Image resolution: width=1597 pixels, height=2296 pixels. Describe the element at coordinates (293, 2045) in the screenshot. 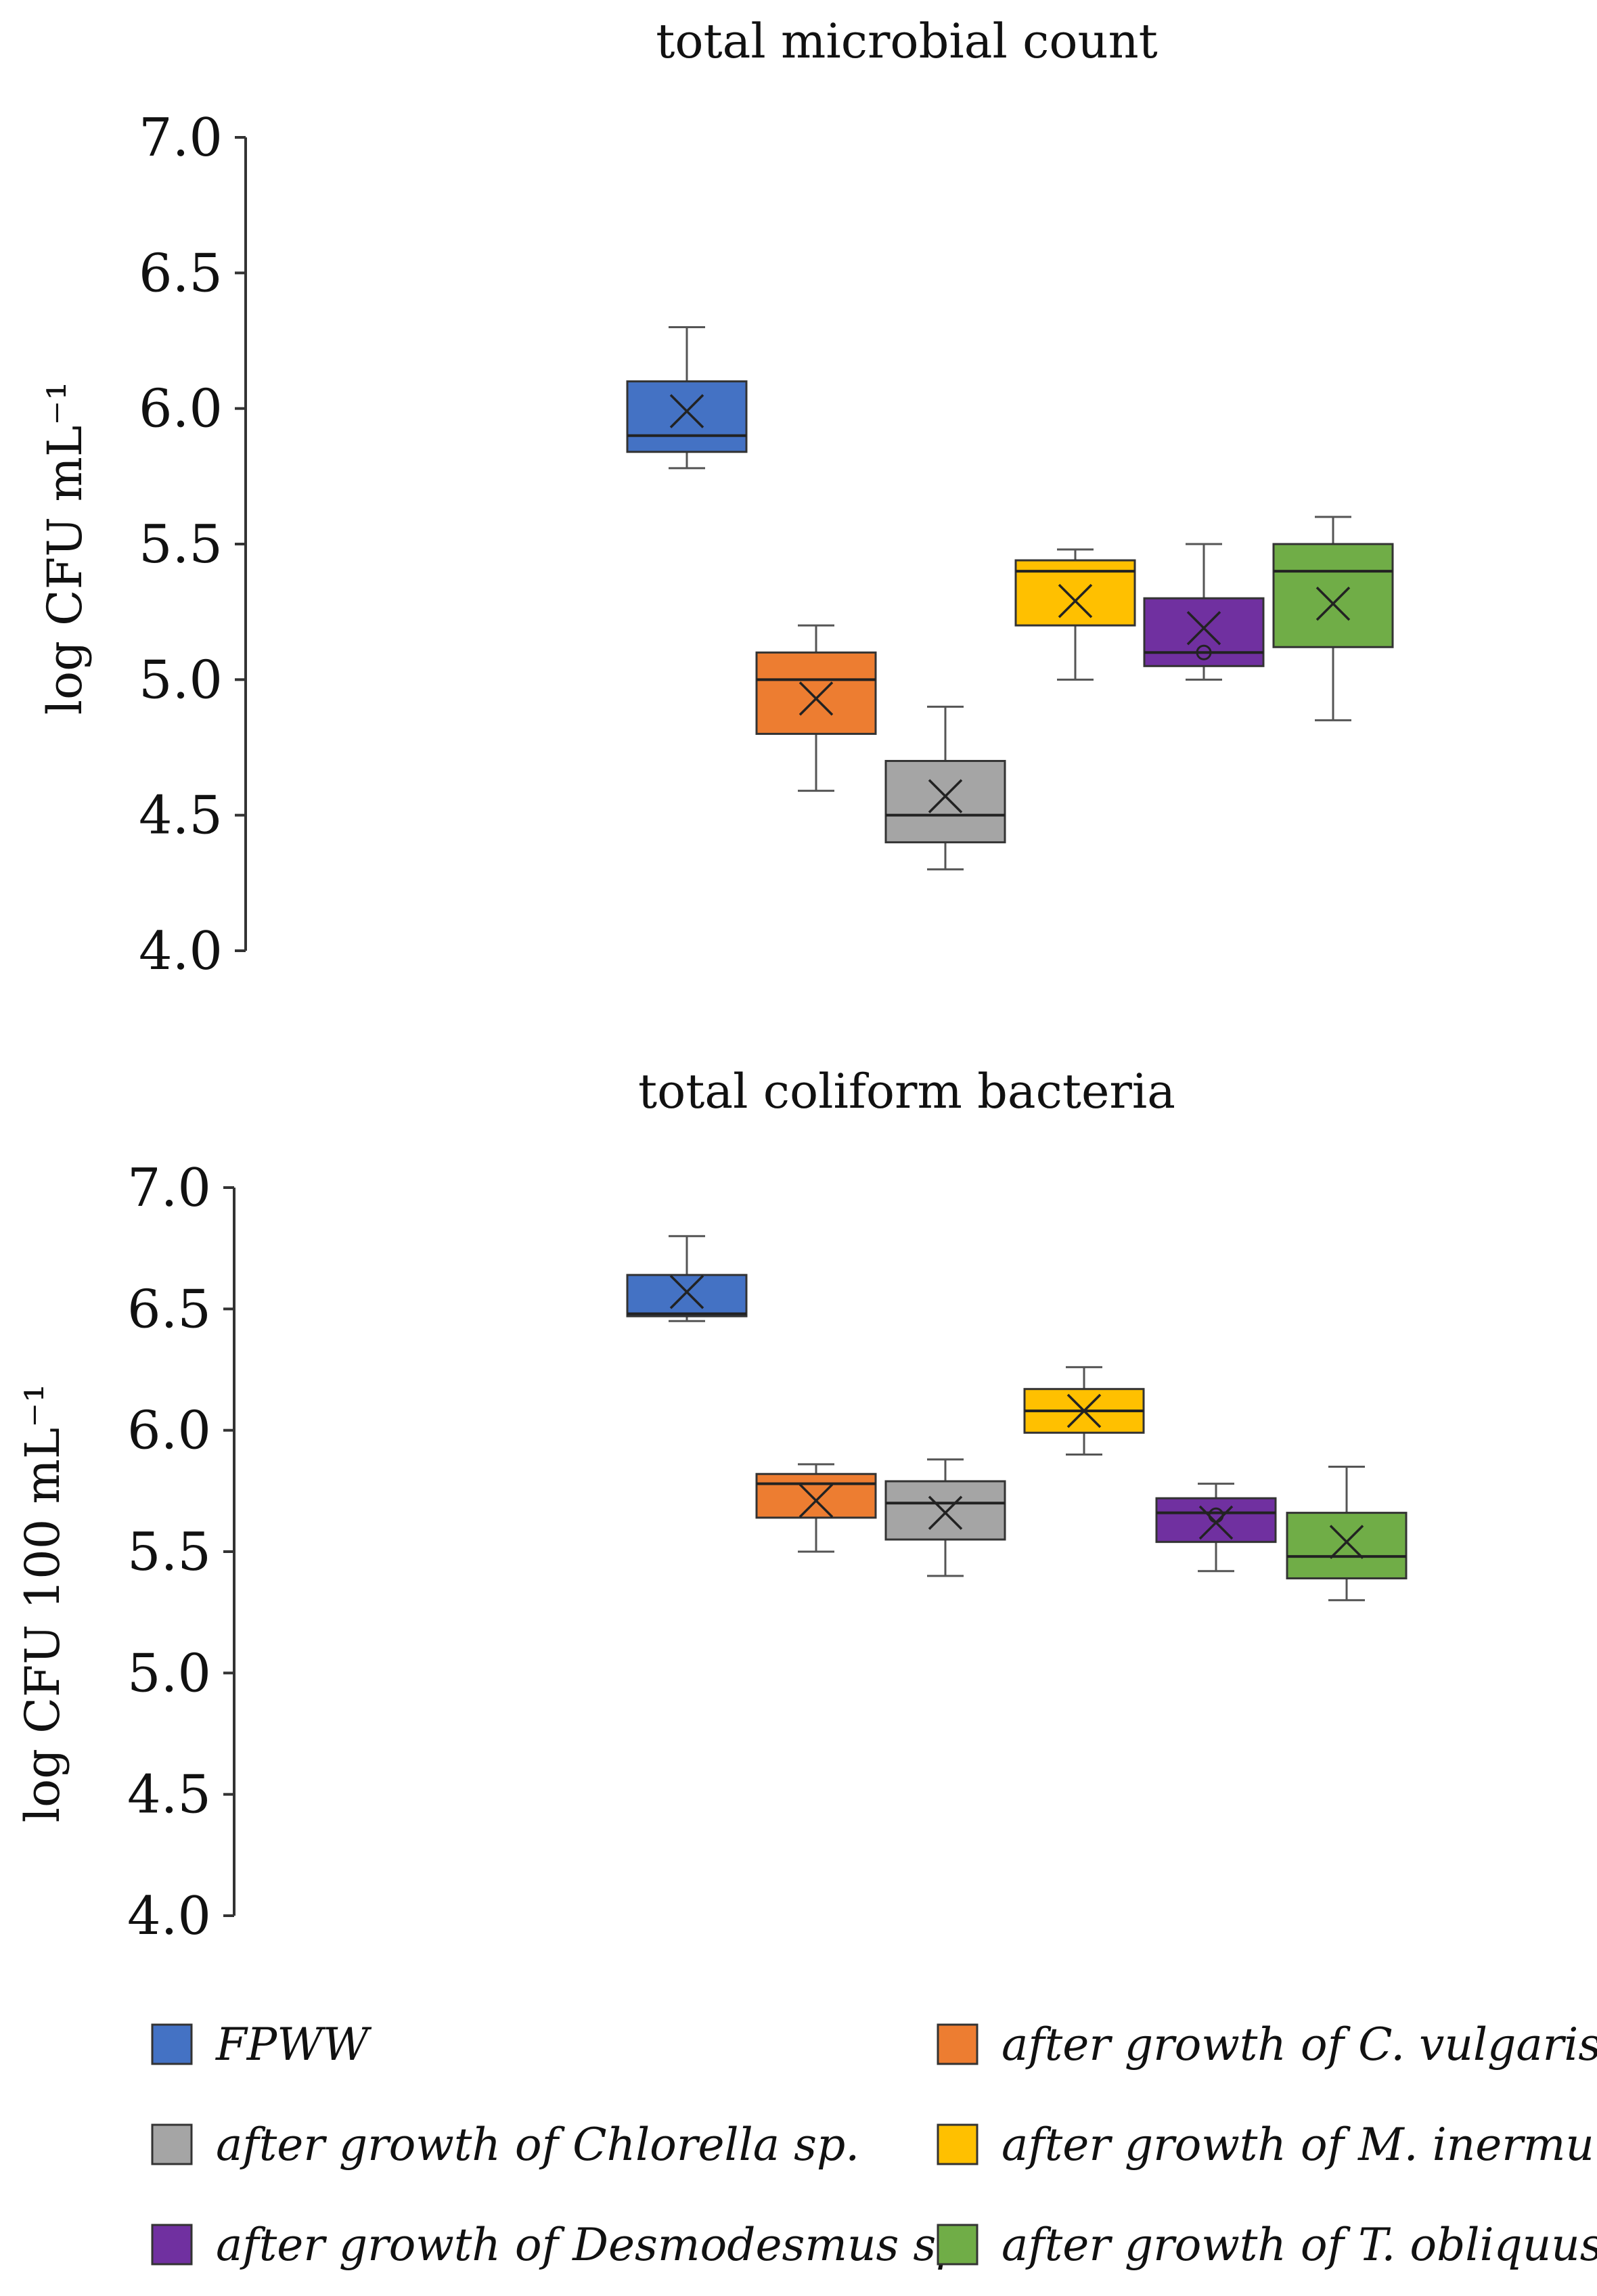

I see `legend-label: FPWW` at that location.